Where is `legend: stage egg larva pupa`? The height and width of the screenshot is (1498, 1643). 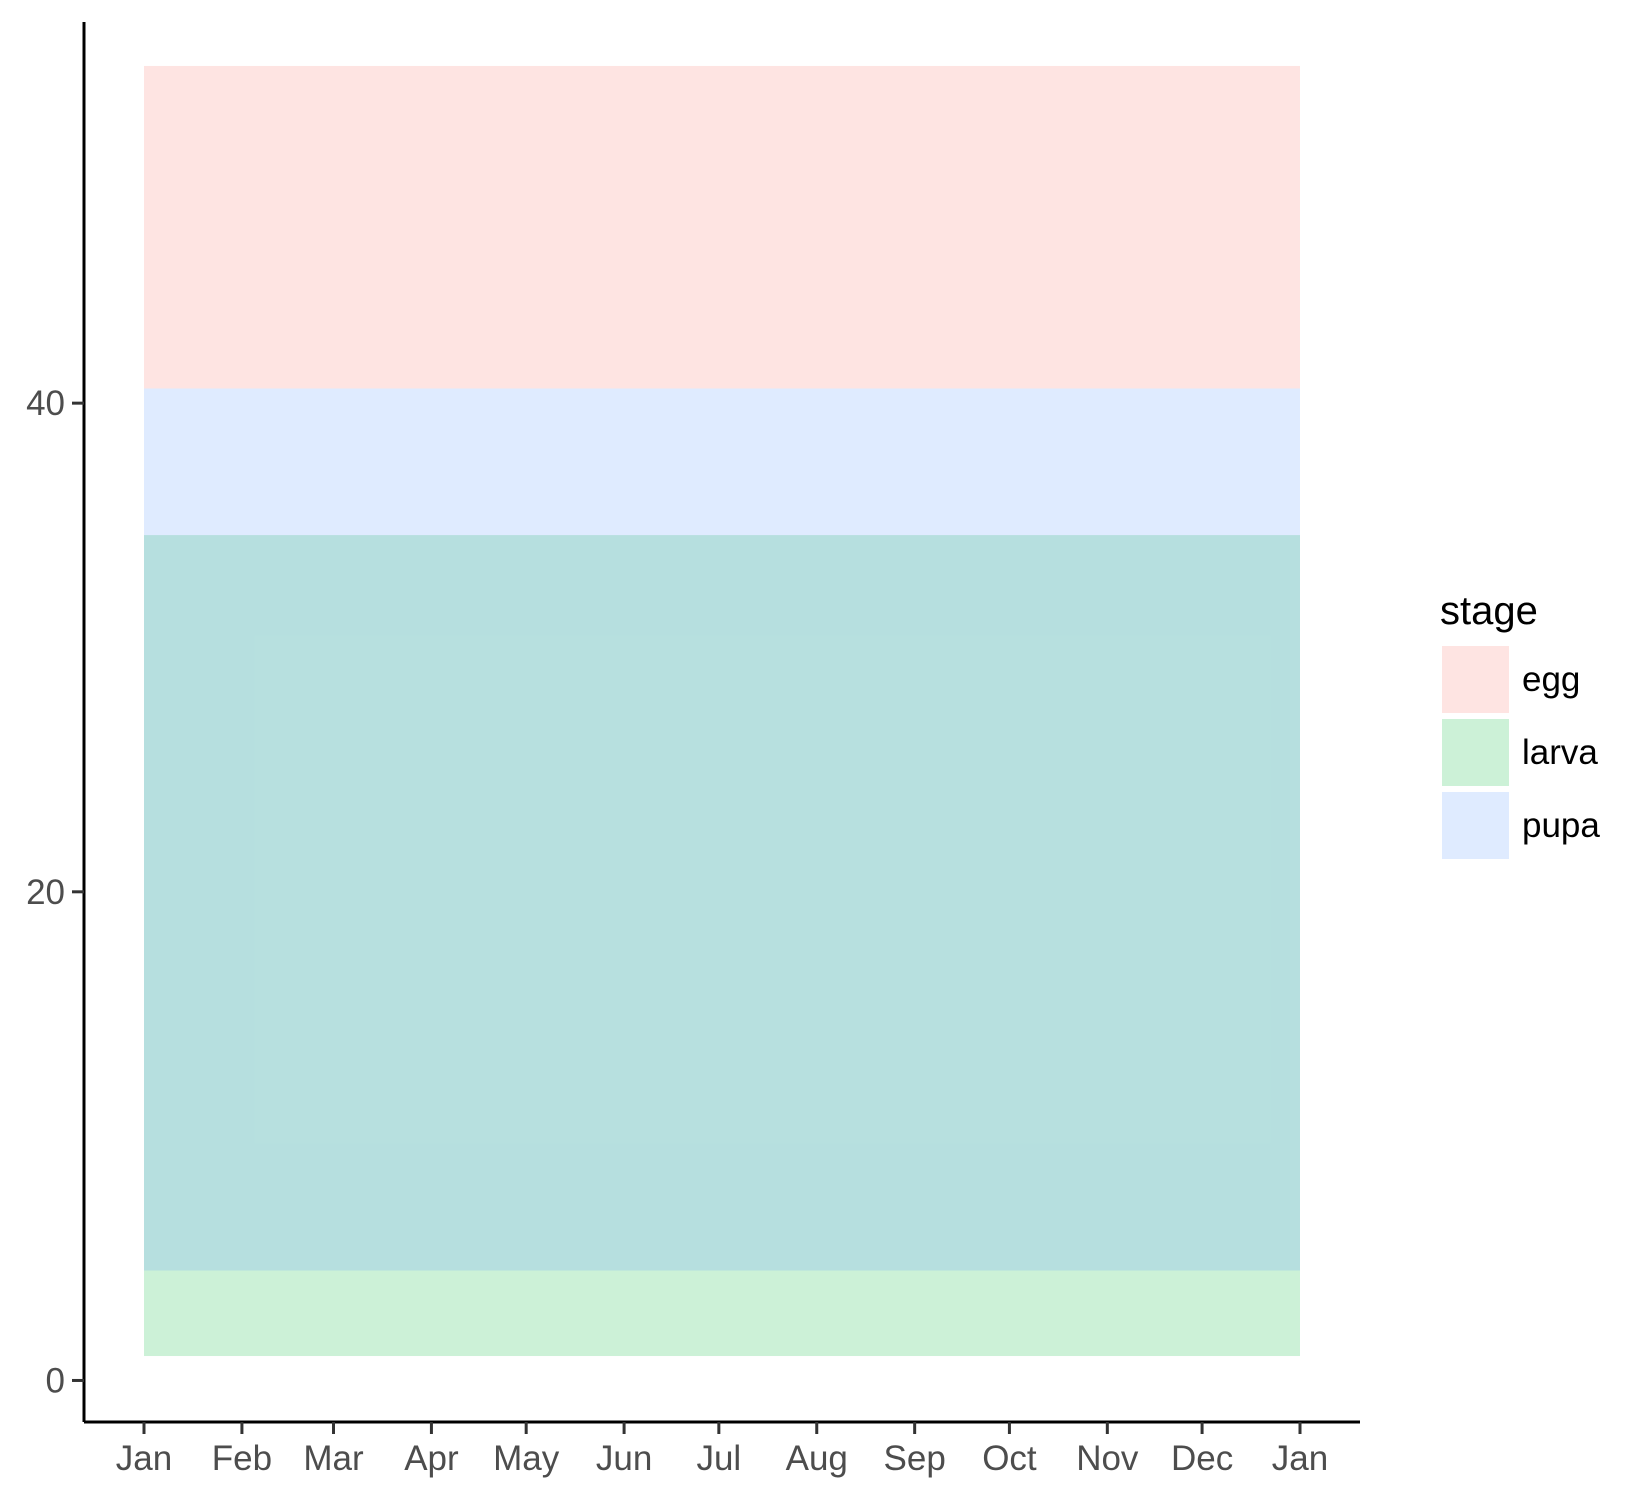
legend: stage egg larva pupa is located at coordinates (1520, 724).